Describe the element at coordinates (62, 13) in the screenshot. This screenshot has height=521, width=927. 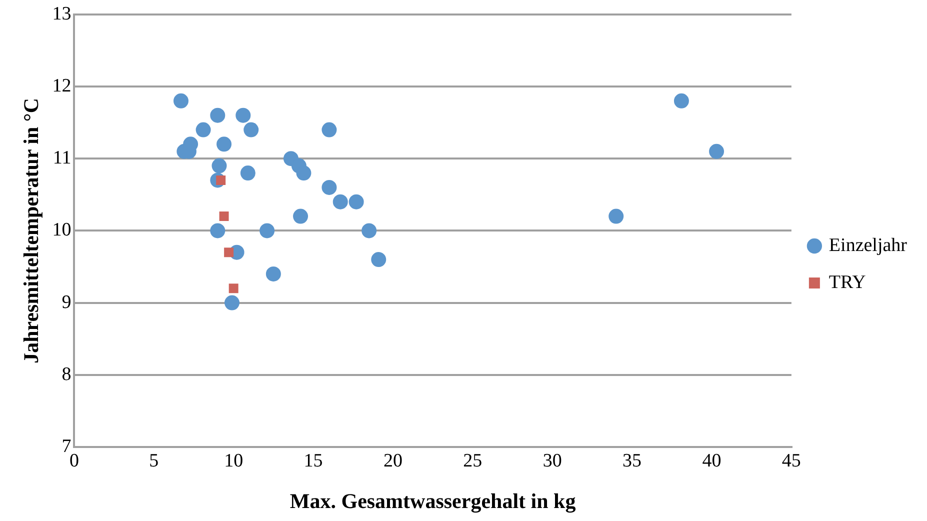
I see `y-tick-label: 13` at that location.